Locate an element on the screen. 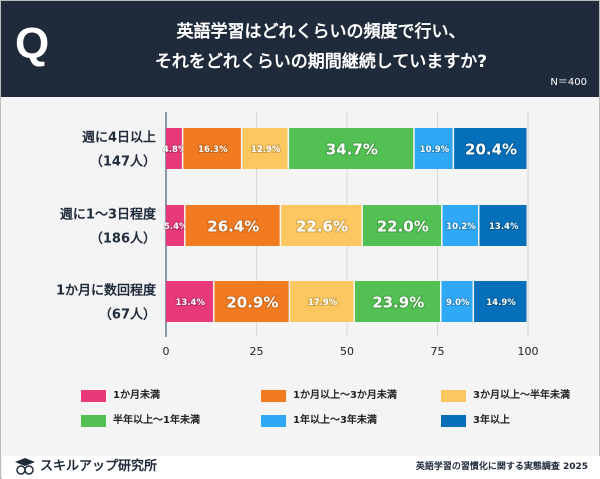  category-label: （186人） is located at coordinates (123, 239).